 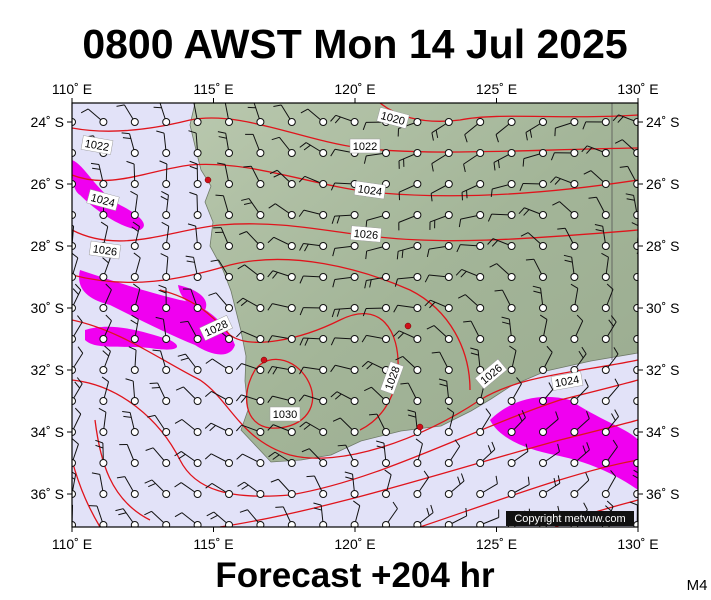 What do you see at coordinates (637, 400) in the screenshot?
I see `barb-stem` at bounding box center [637, 400].